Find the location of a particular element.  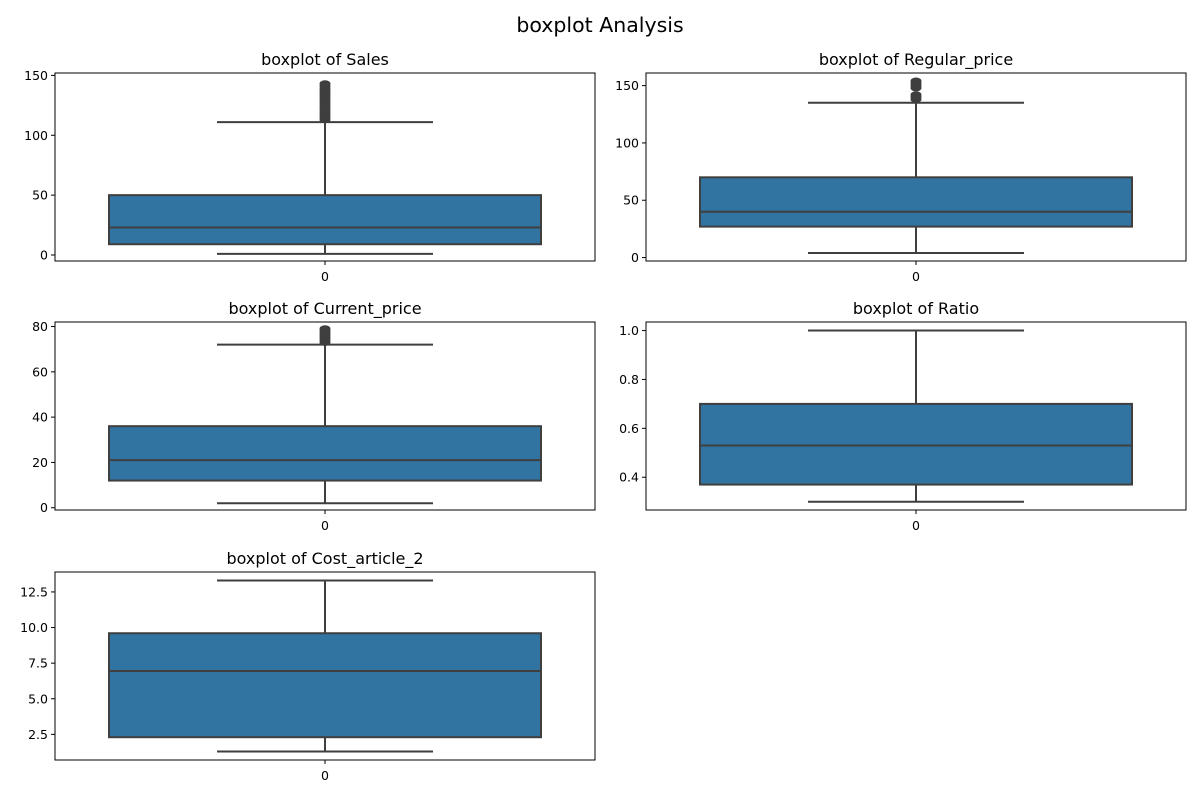

y-tick-label: 20 is located at coordinates (40, 462).